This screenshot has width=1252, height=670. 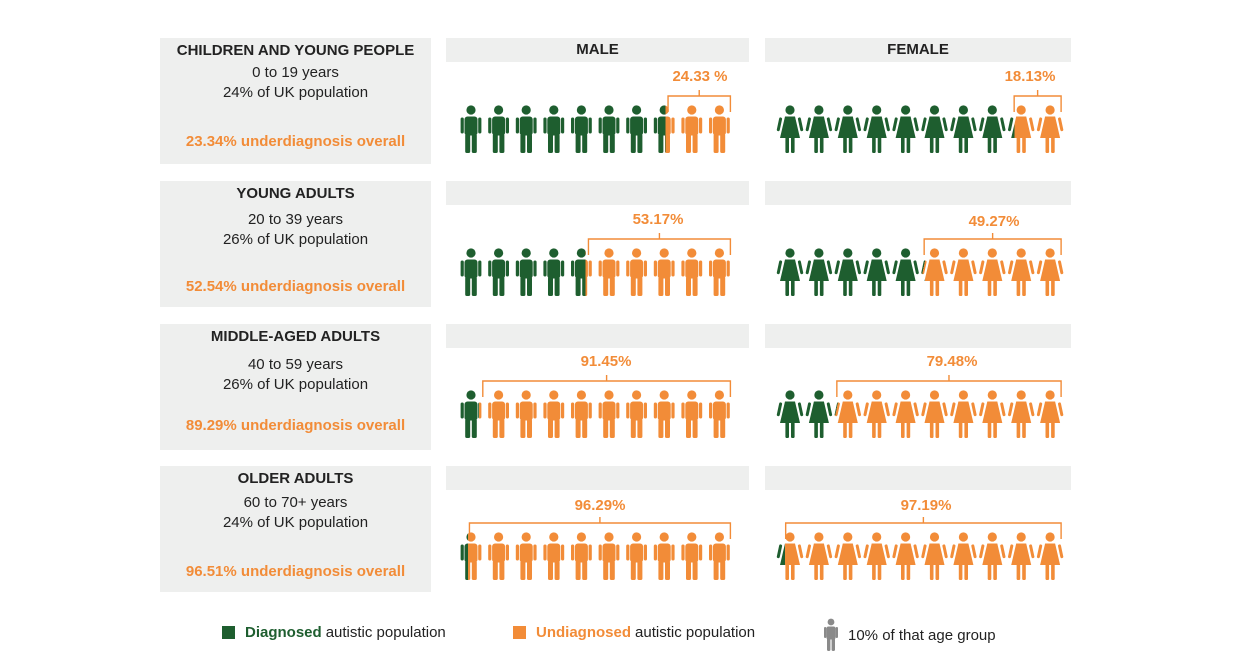 What do you see at coordinates (584, 632) in the screenshot?
I see `legend-undiagnosed-bold: Undiagnosed` at bounding box center [584, 632].